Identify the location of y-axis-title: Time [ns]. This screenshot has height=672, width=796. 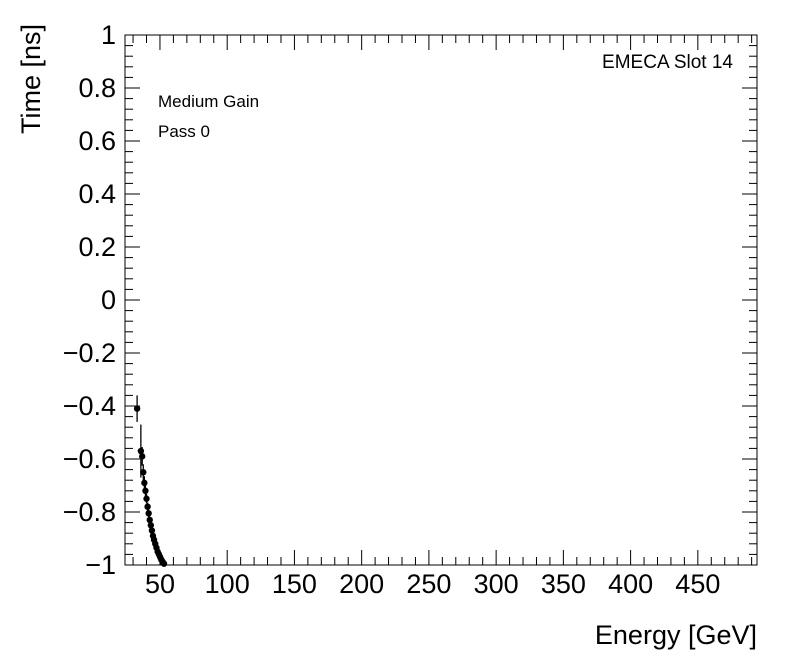
(31, 78).